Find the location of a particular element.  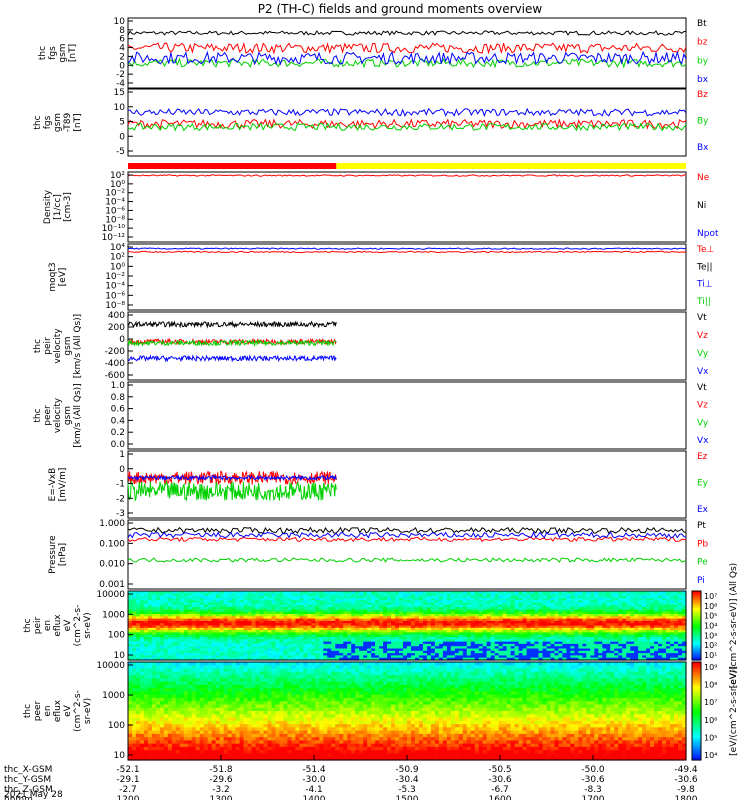

y-axis-label: -T89 is located at coordinates (68, 123).